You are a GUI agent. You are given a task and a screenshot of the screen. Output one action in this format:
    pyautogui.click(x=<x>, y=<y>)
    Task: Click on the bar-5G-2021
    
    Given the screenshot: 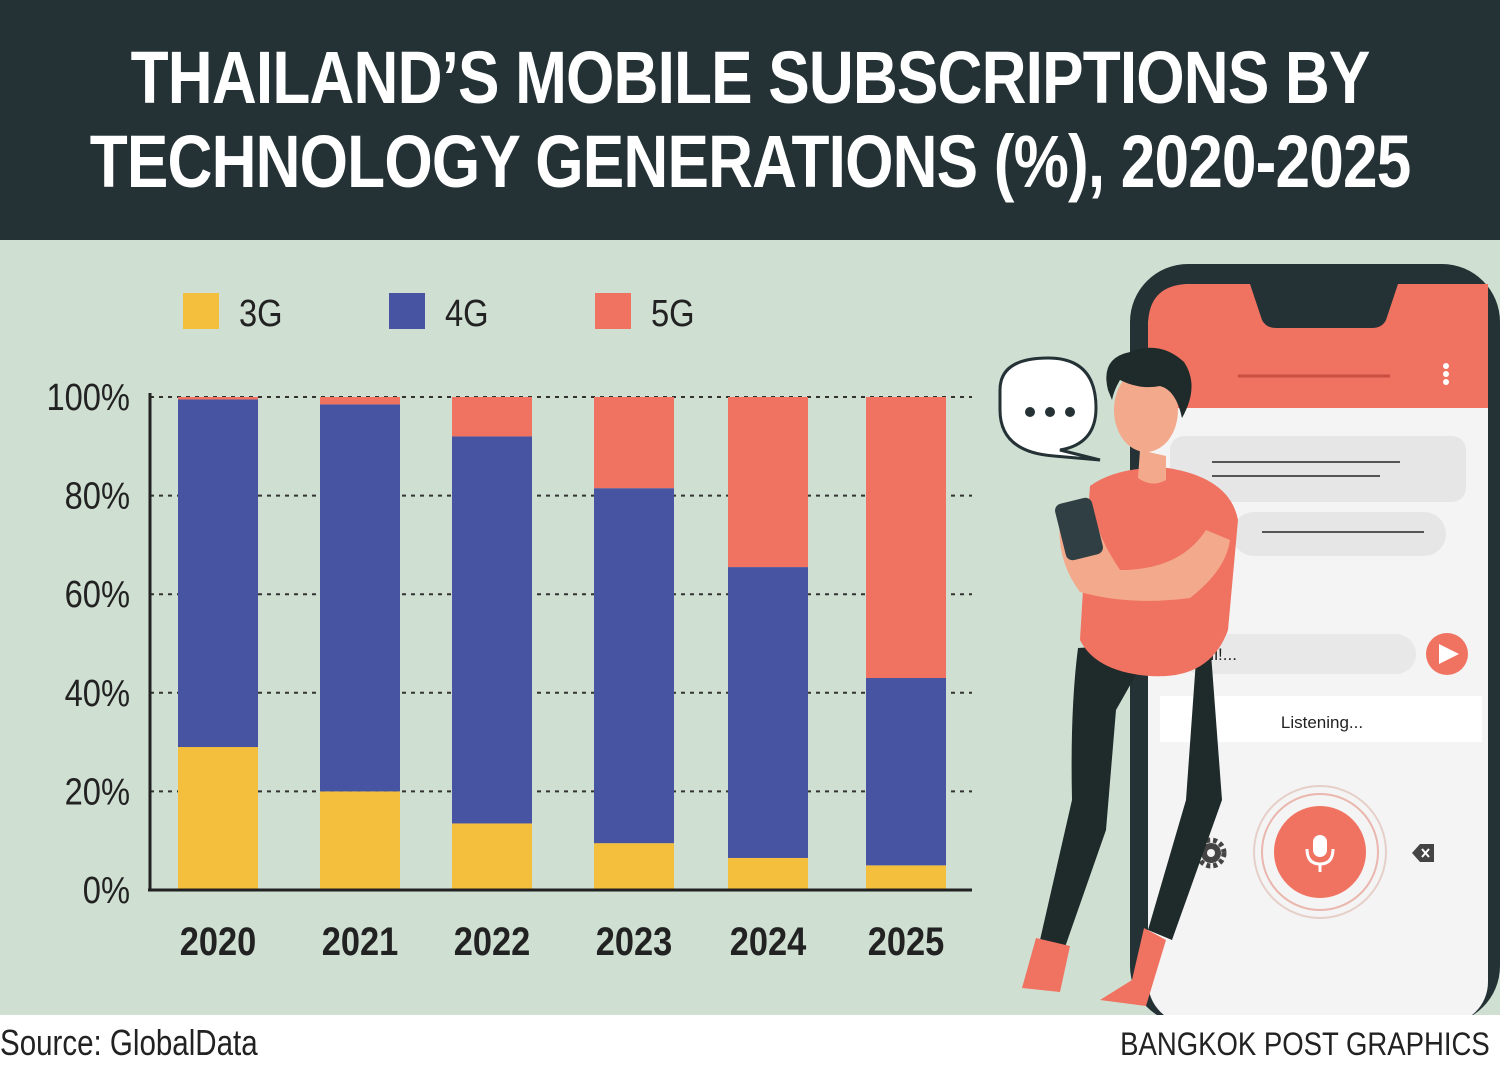 What is the action you would take?
    pyautogui.click(x=360, y=401)
    